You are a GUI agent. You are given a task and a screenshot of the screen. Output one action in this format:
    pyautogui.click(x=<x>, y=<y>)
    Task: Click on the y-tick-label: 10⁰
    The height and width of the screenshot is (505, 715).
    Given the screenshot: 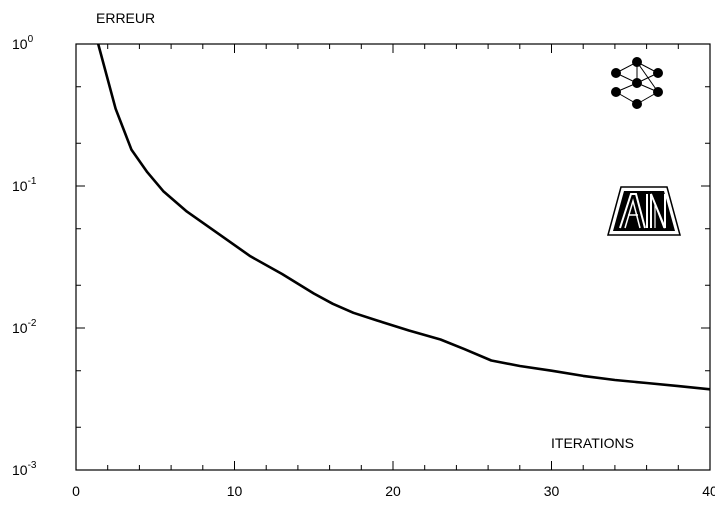 What is the action you would take?
    pyautogui.click(x=23, y=43)
    